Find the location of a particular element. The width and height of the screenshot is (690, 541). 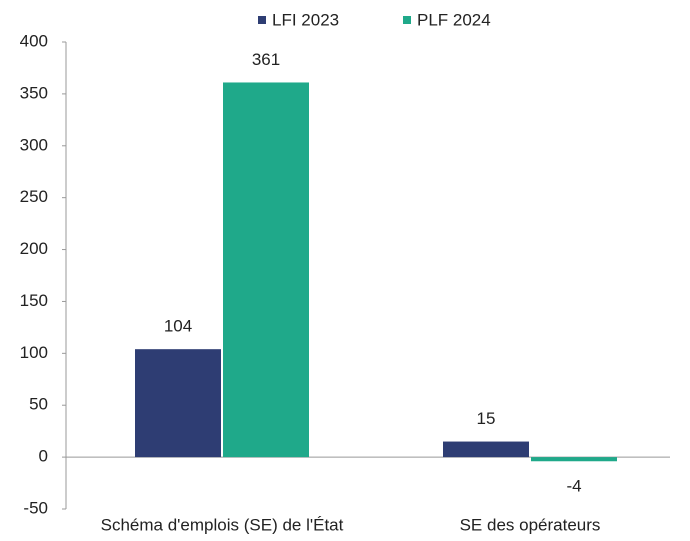

x-tick-label: SE des opérateurs is located at coordinates (530, 524).